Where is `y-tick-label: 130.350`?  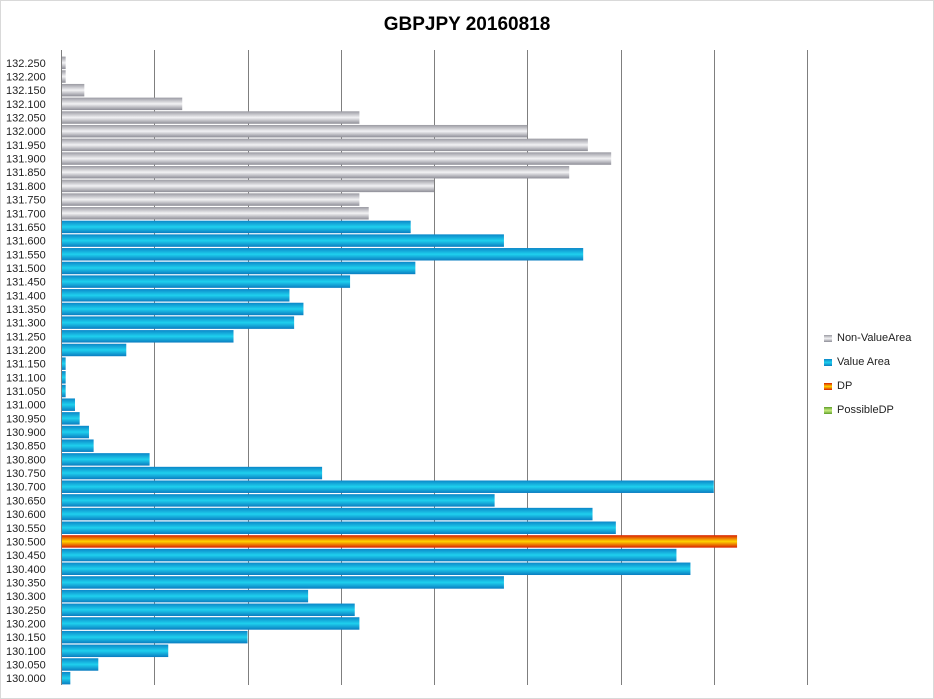 y-tick-label: 130.350 is located at coordinates (26, 583).